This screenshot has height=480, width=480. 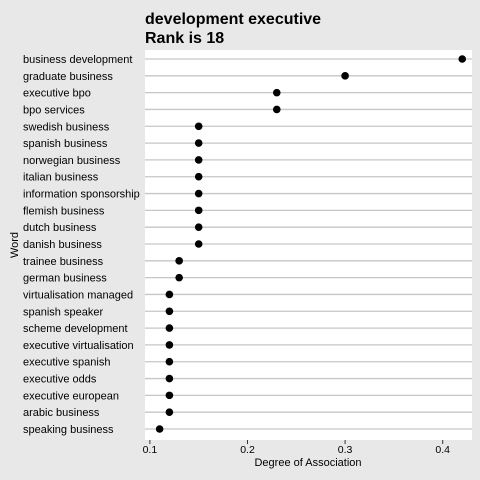 I want to click on word-label: scheme development, so click(x=75, y=329).